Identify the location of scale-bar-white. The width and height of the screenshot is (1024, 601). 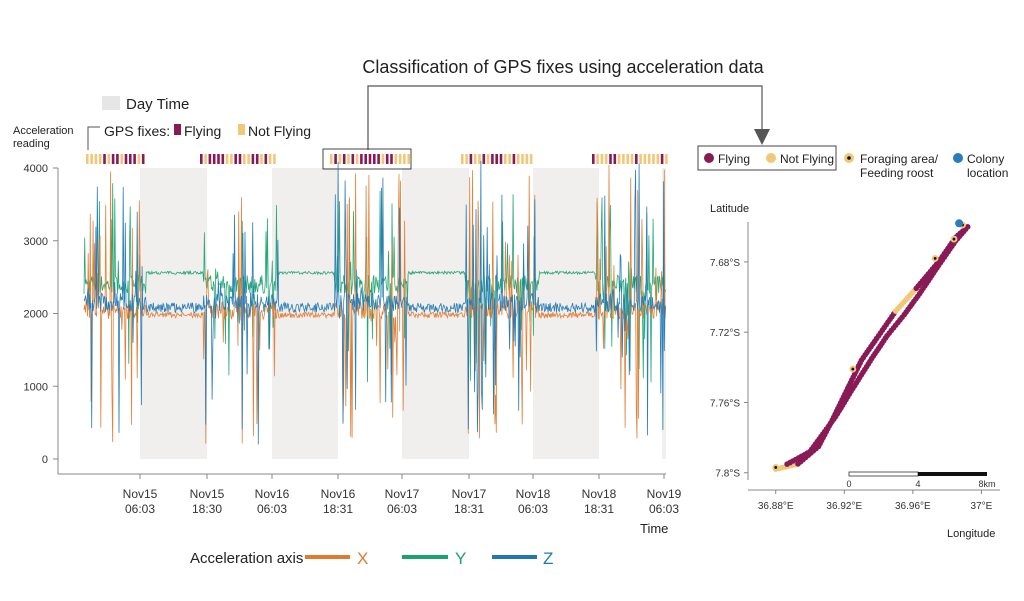
(883, 474).